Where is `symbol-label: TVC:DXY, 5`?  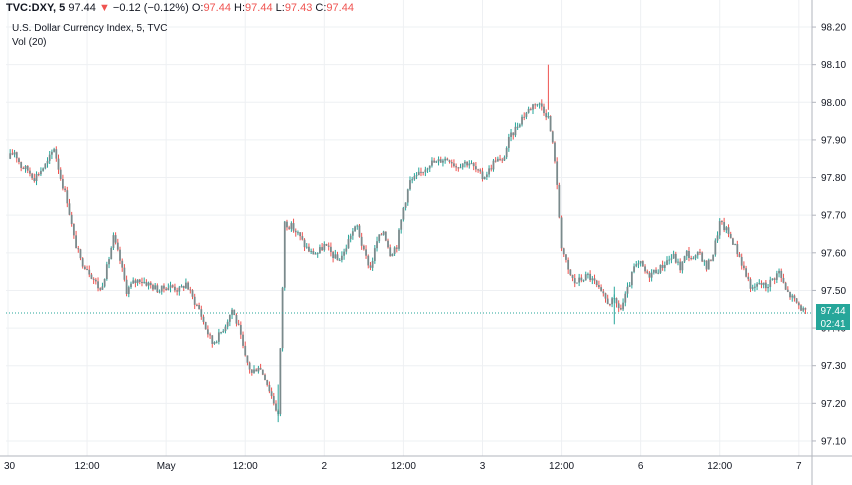 symbol-label: TVC:DXY, 5 is located at coordinates (36, 8).